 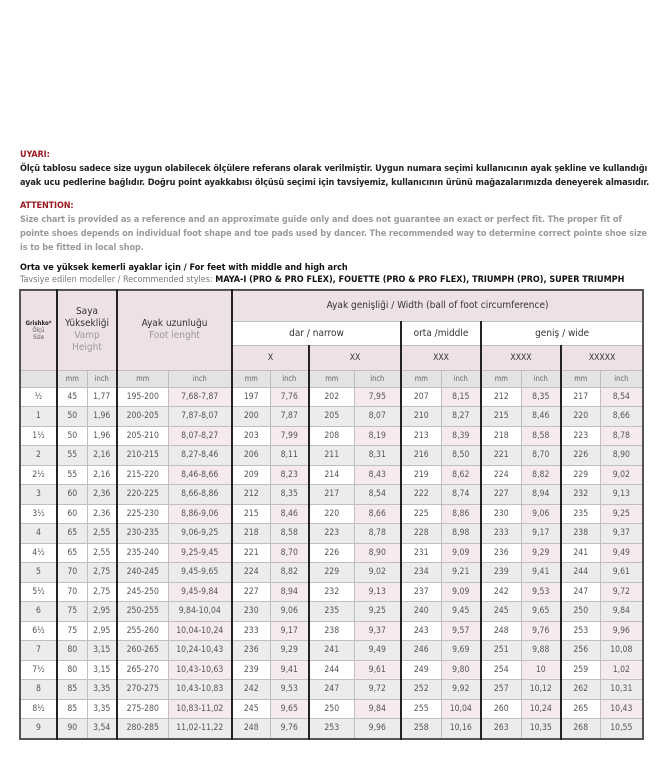 I want to click on table-cell: 243, so click(x=421, y=630).